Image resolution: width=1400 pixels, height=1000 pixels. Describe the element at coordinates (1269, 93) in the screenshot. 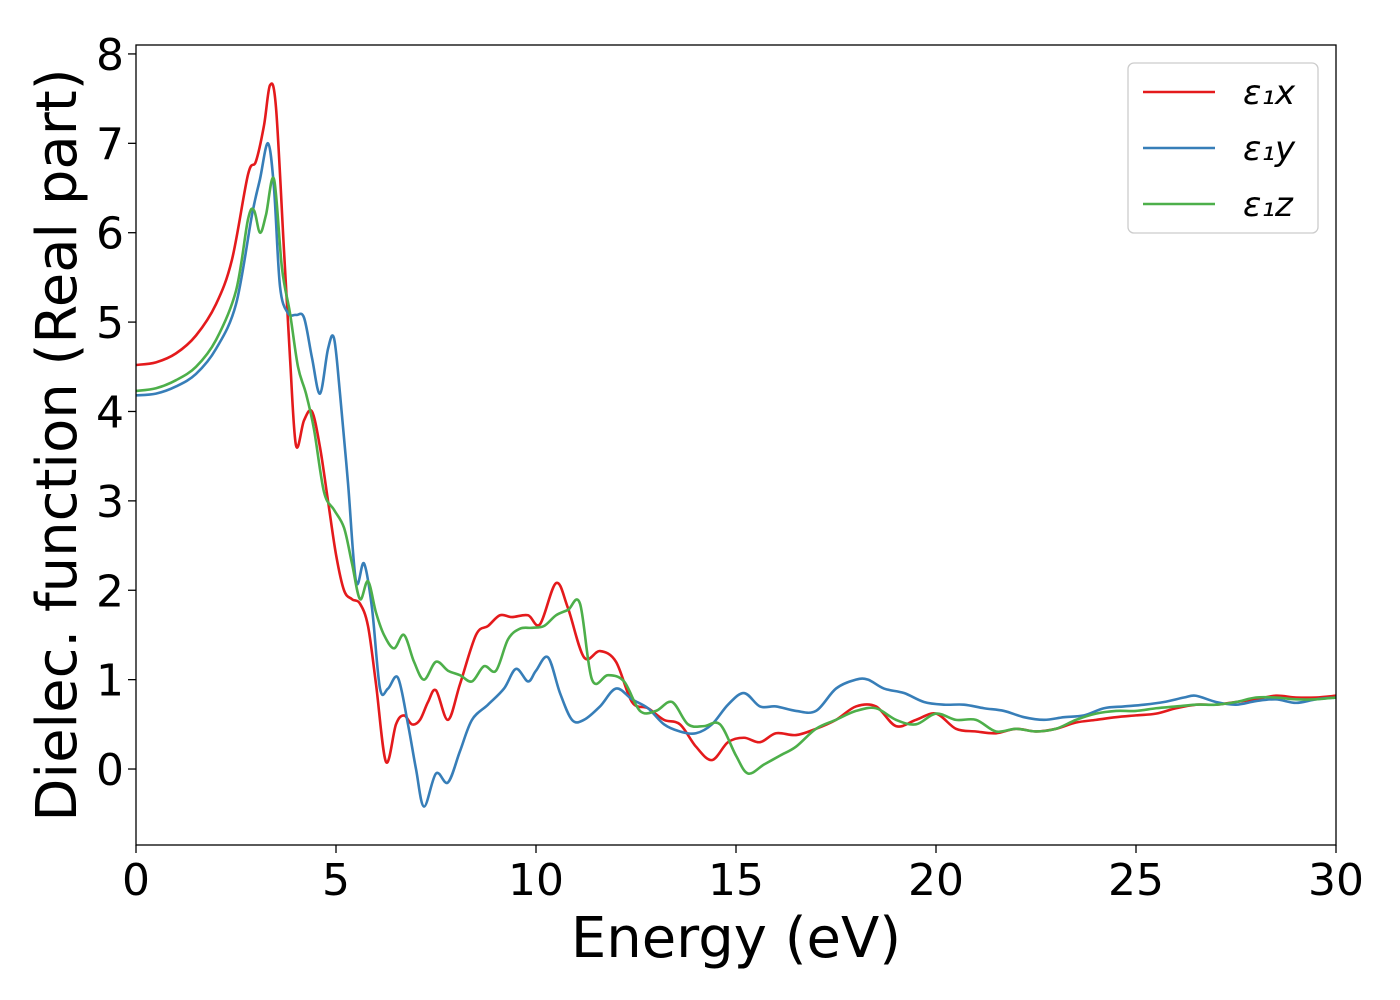

I see `legend-label: ε₁x` at that location.